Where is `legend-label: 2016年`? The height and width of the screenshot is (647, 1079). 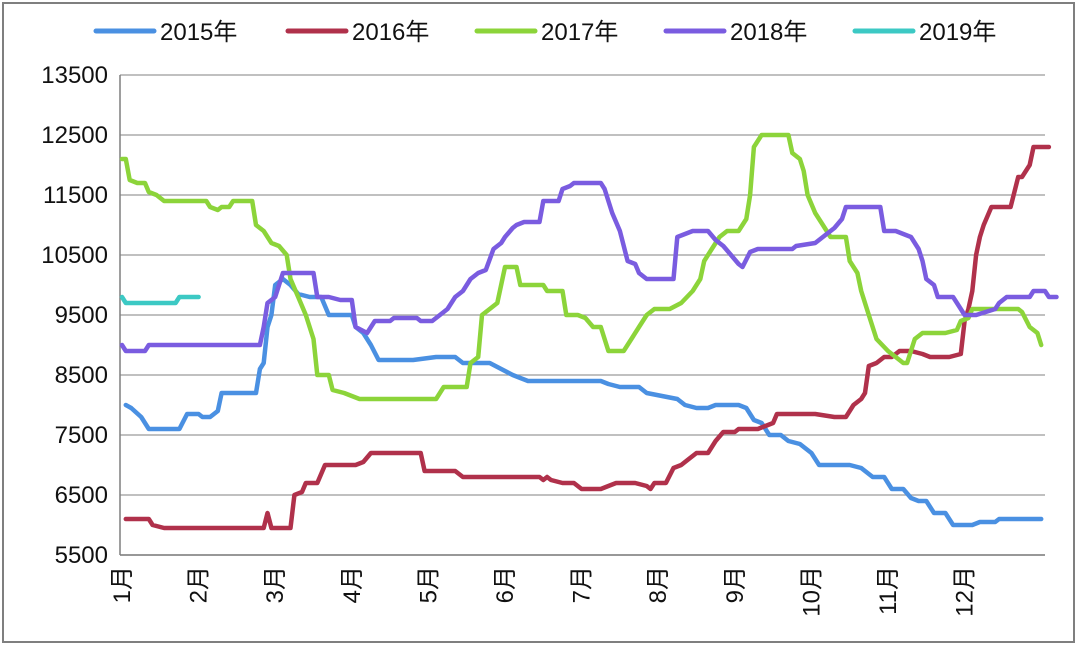
legend-label: 2016年 is located at coordinates (390, 32).